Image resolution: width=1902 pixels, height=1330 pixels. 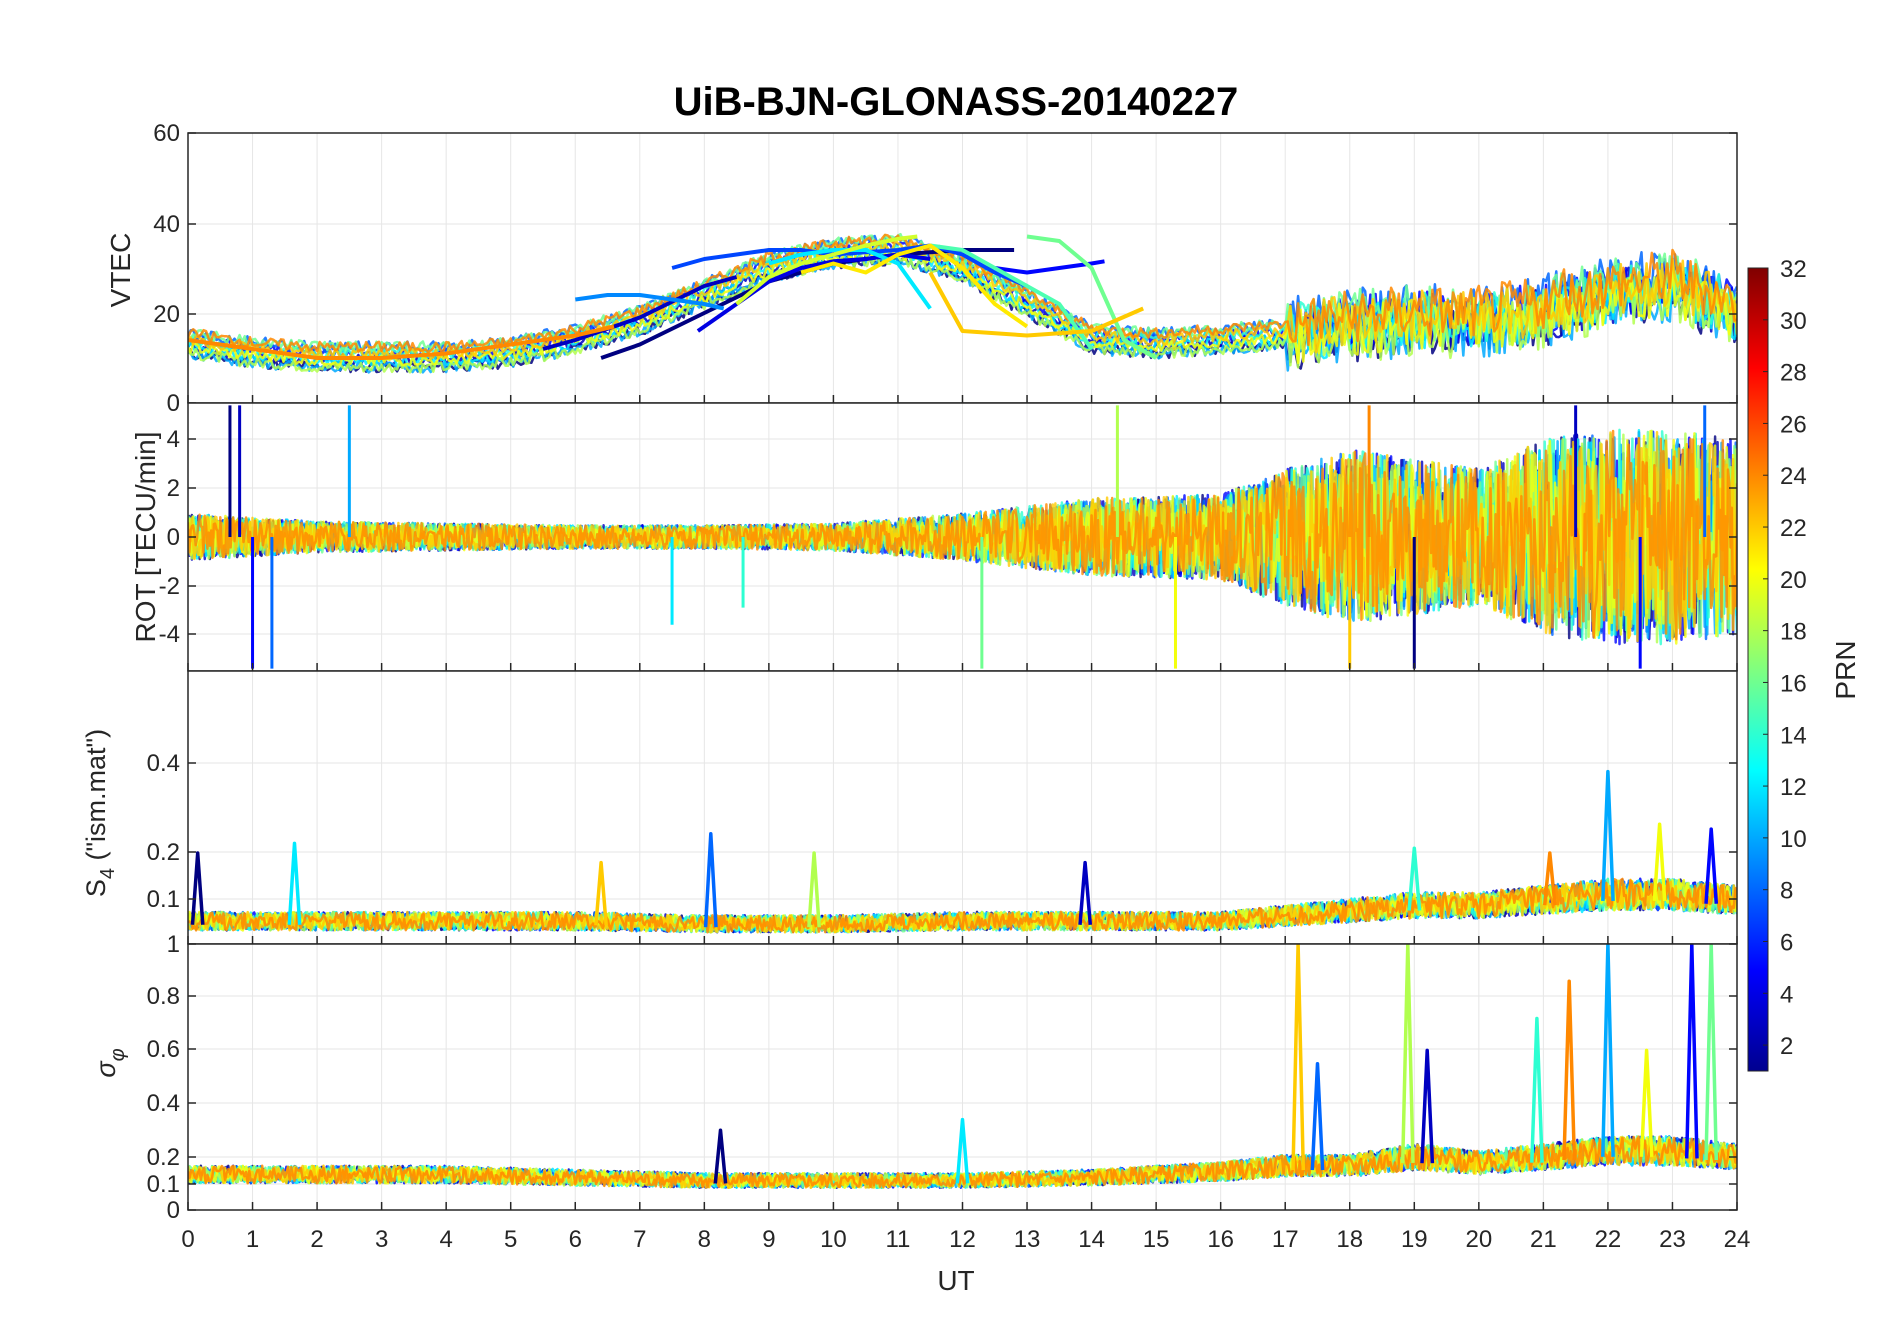 I want to click on x-tick-label: 16, so click(x=1220, y=1239).